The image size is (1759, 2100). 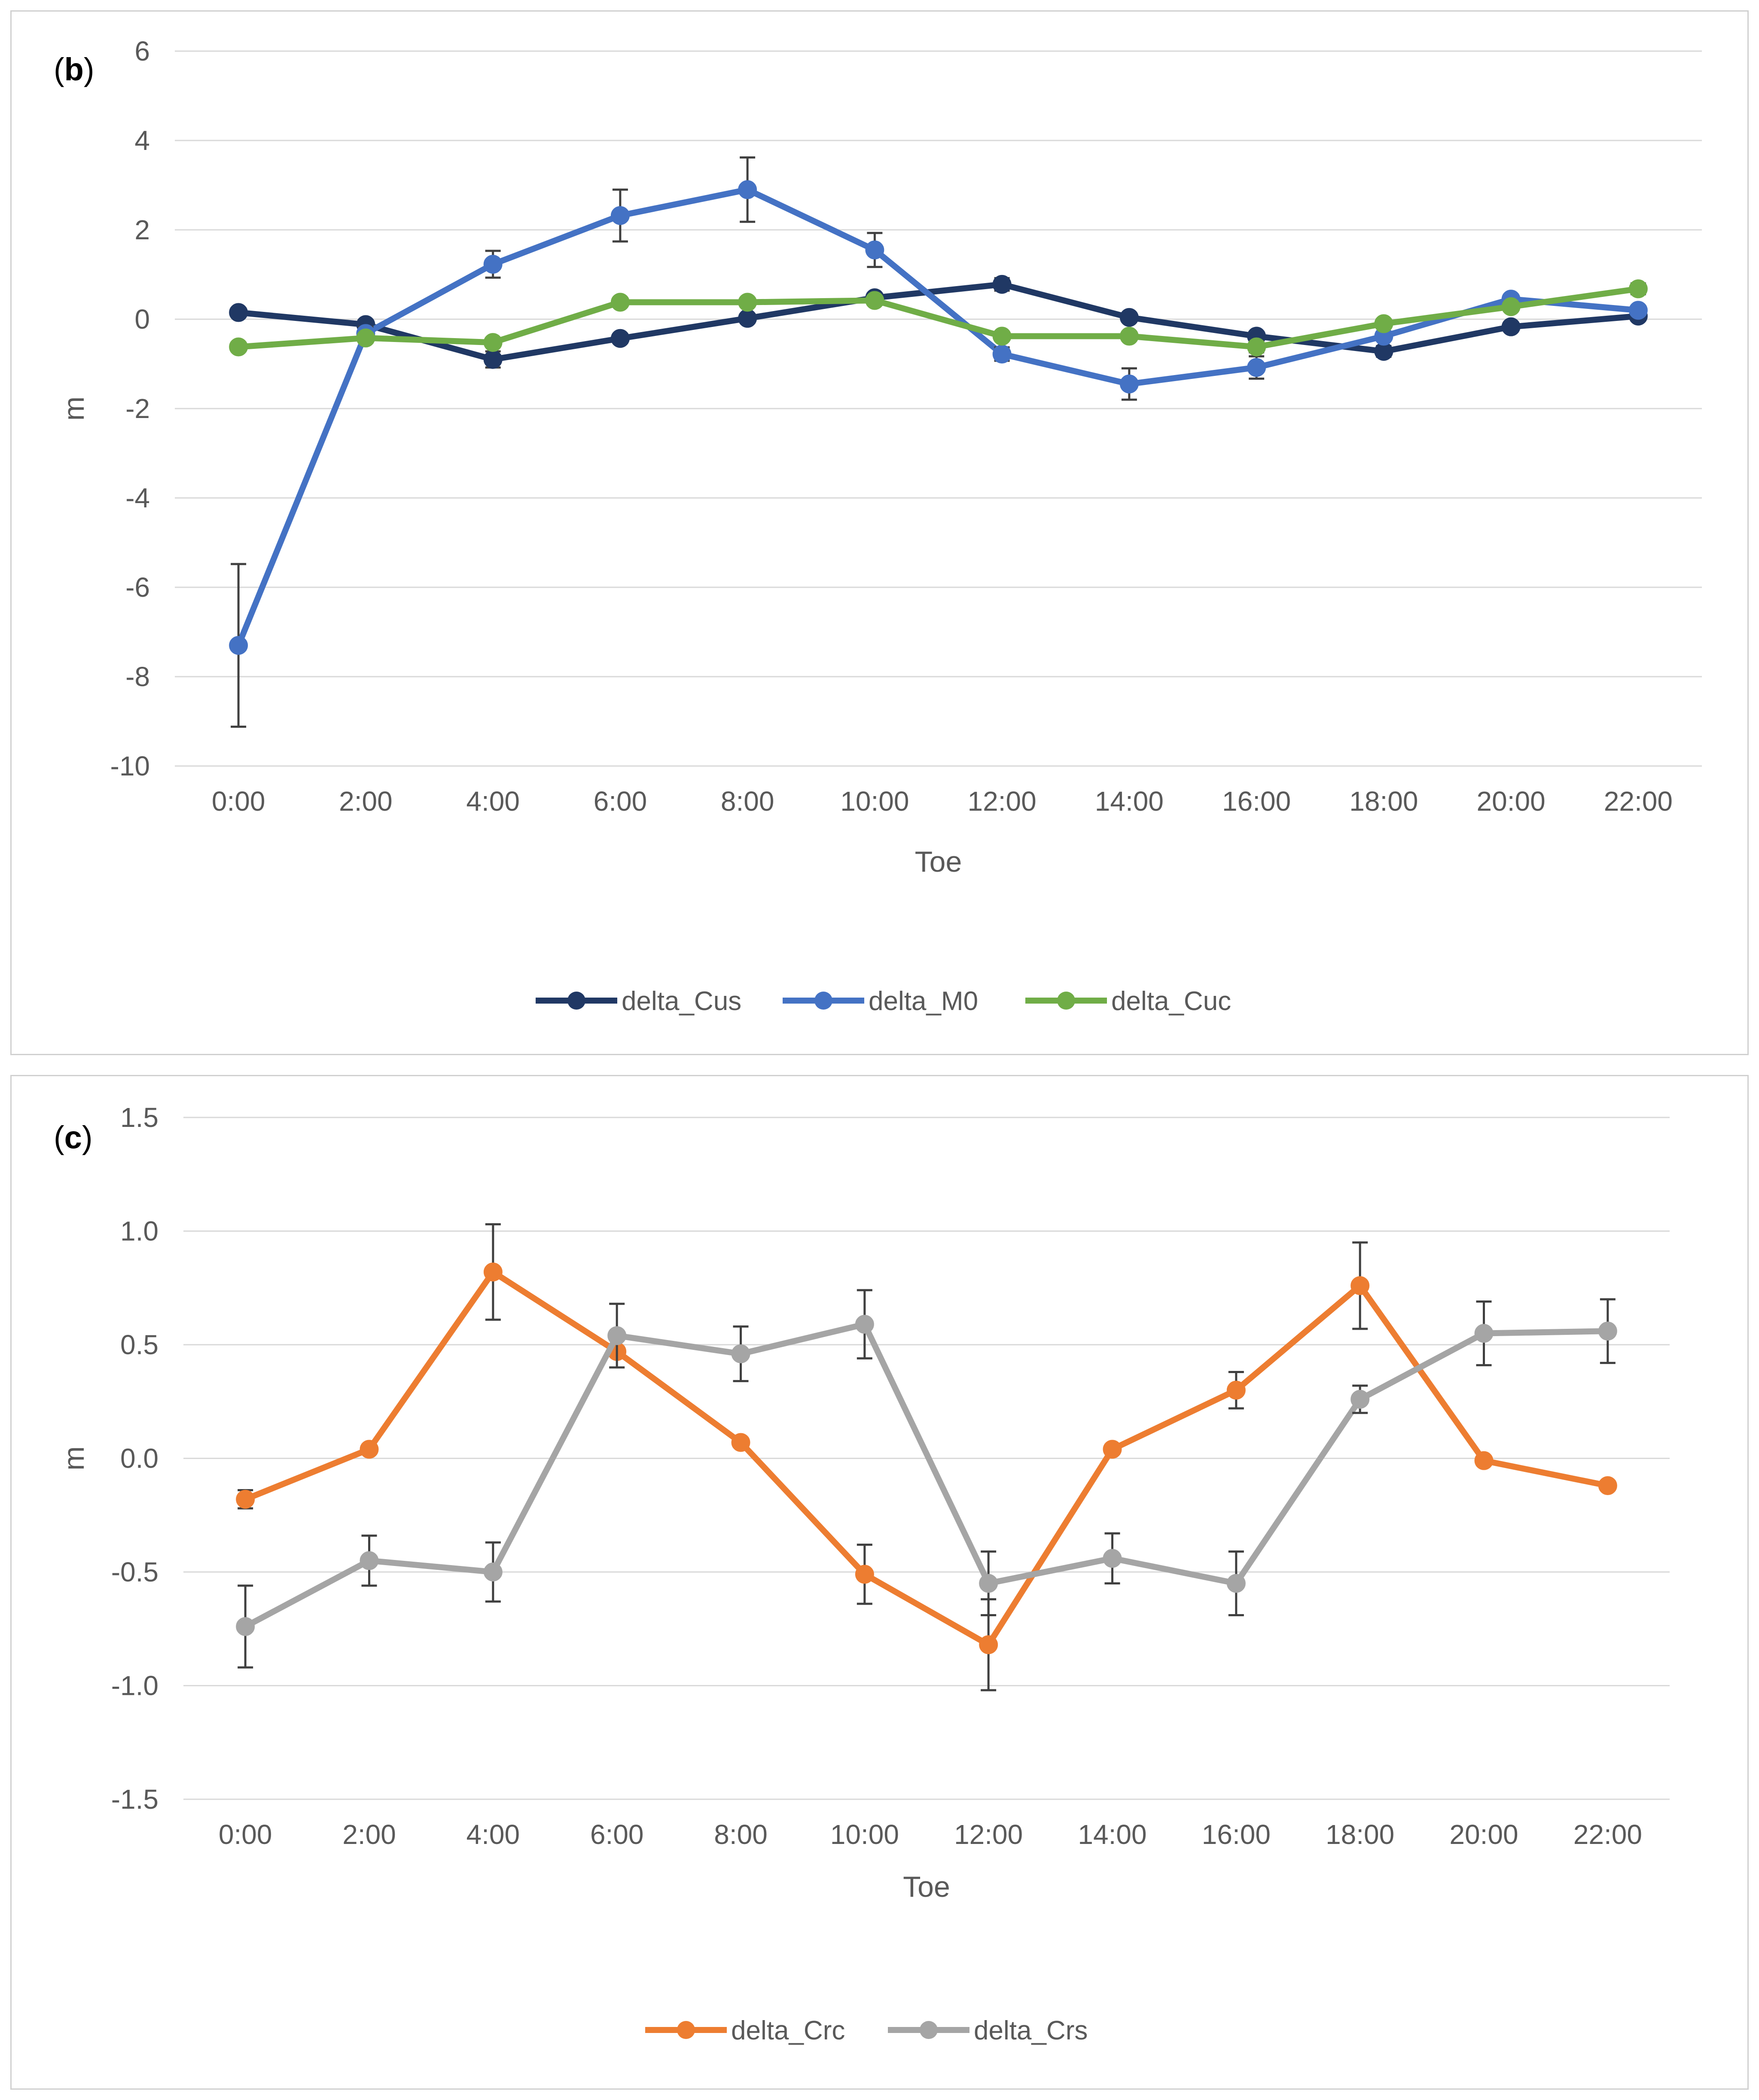 What do you see at coordinates (135, 1685) in the screenshot?
I see `y-tick-label: -1.0` at bounding box center [135, 1685].